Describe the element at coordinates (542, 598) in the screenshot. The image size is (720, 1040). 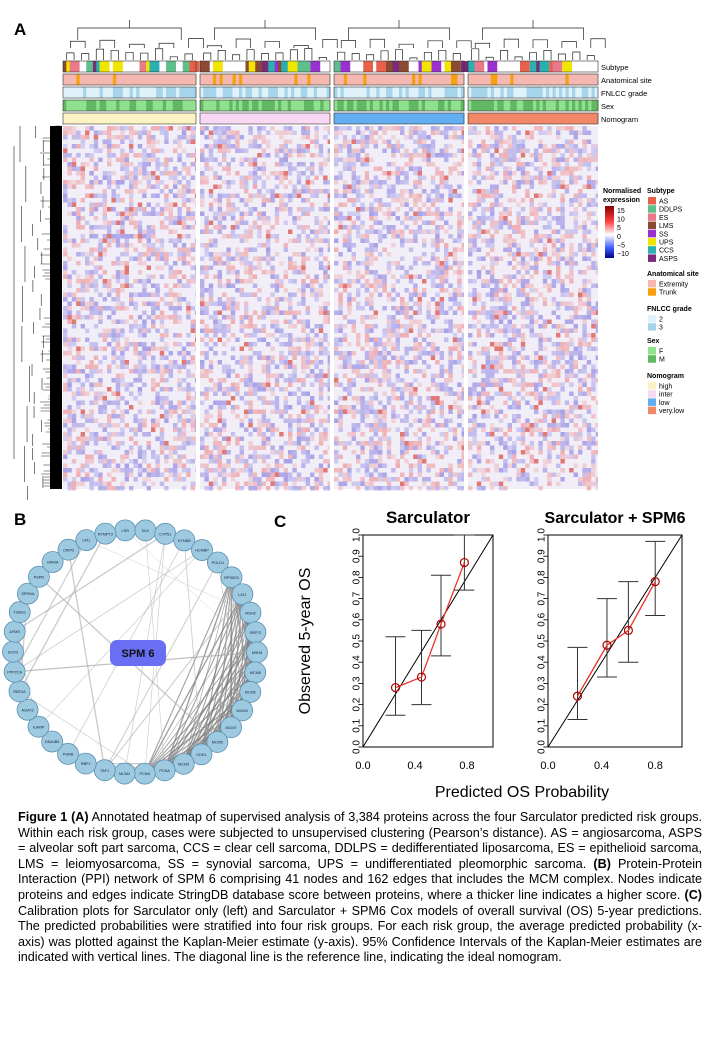
I see `y-tick-label: 0.7` at that location.